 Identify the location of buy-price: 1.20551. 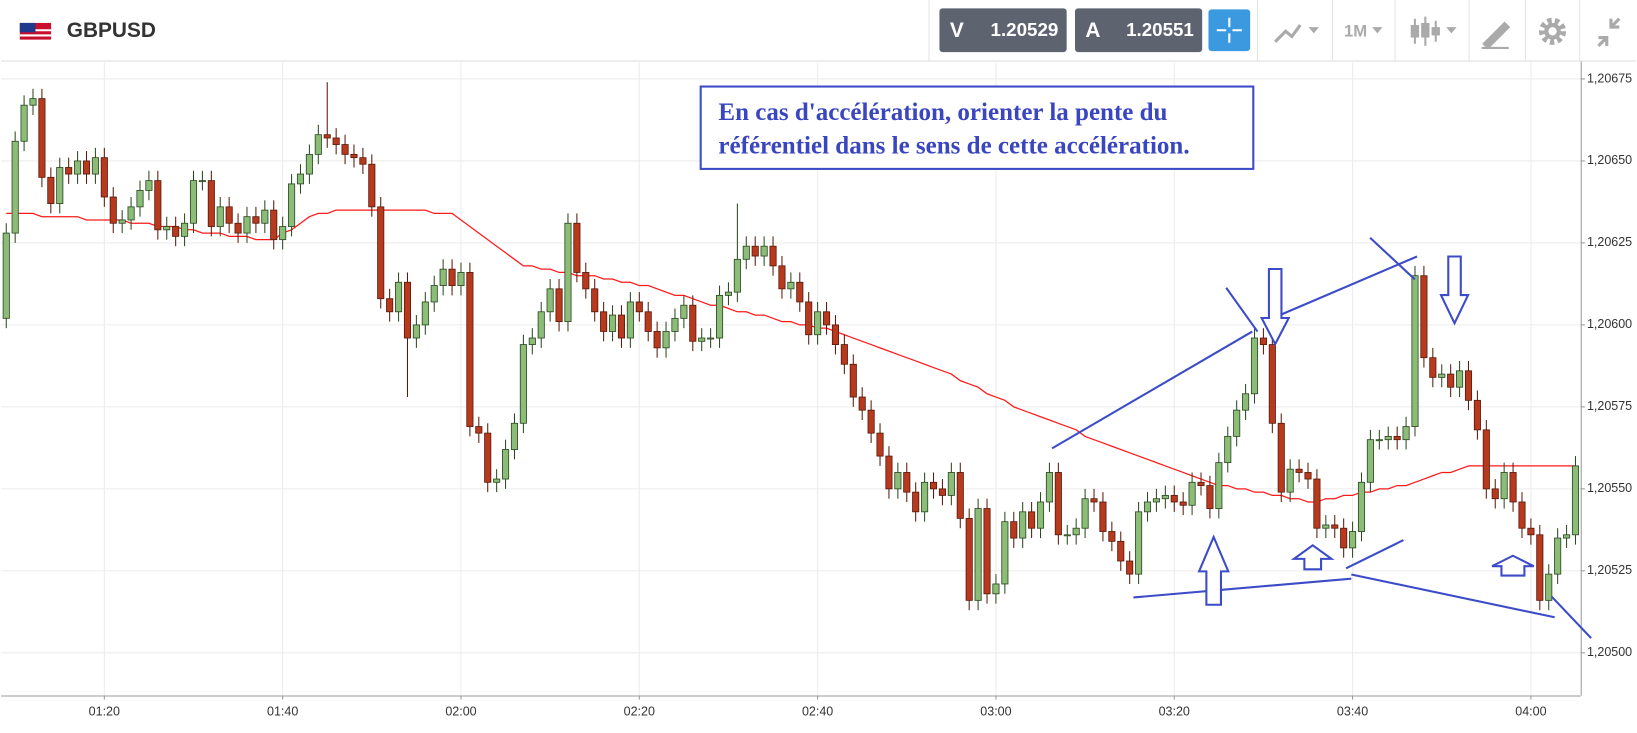
(1160, 29).